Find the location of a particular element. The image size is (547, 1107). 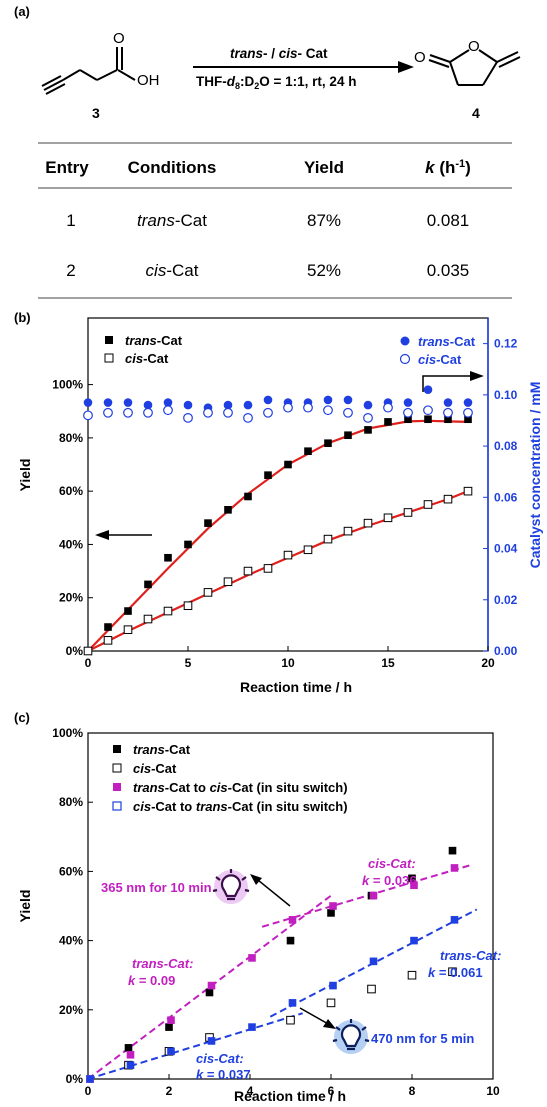

annot-trans-right-k: k = 0.061 is located at coordinates (455, 972).